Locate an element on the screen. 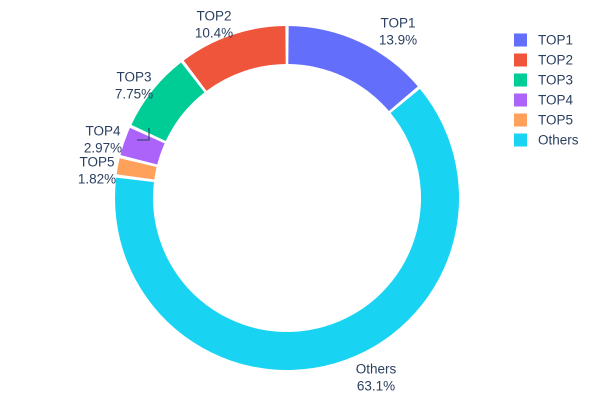 The width and height of the screenshot is (600, 400). legend-item-top3: TOP3 is located at coordinates (543, 80).